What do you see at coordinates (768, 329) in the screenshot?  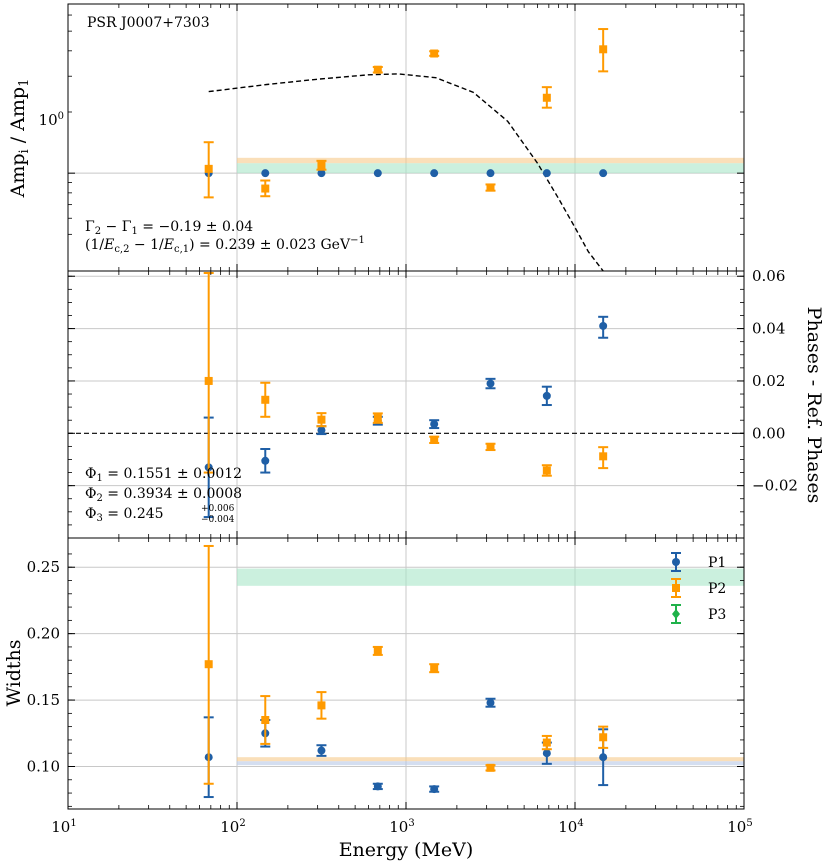 I see `y-tick-label: 0.04` at bounding box center [768, 329].